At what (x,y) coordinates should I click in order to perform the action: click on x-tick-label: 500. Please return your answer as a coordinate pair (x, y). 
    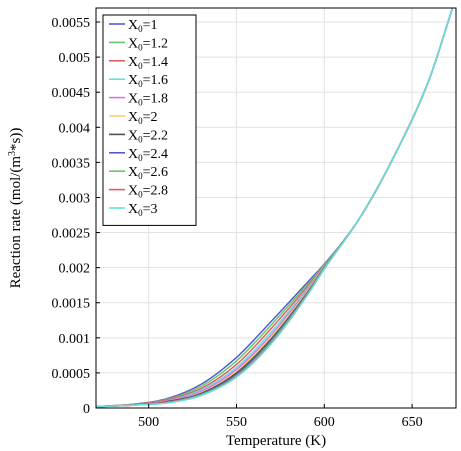
    Looking at the image, I should click on (148, 422).